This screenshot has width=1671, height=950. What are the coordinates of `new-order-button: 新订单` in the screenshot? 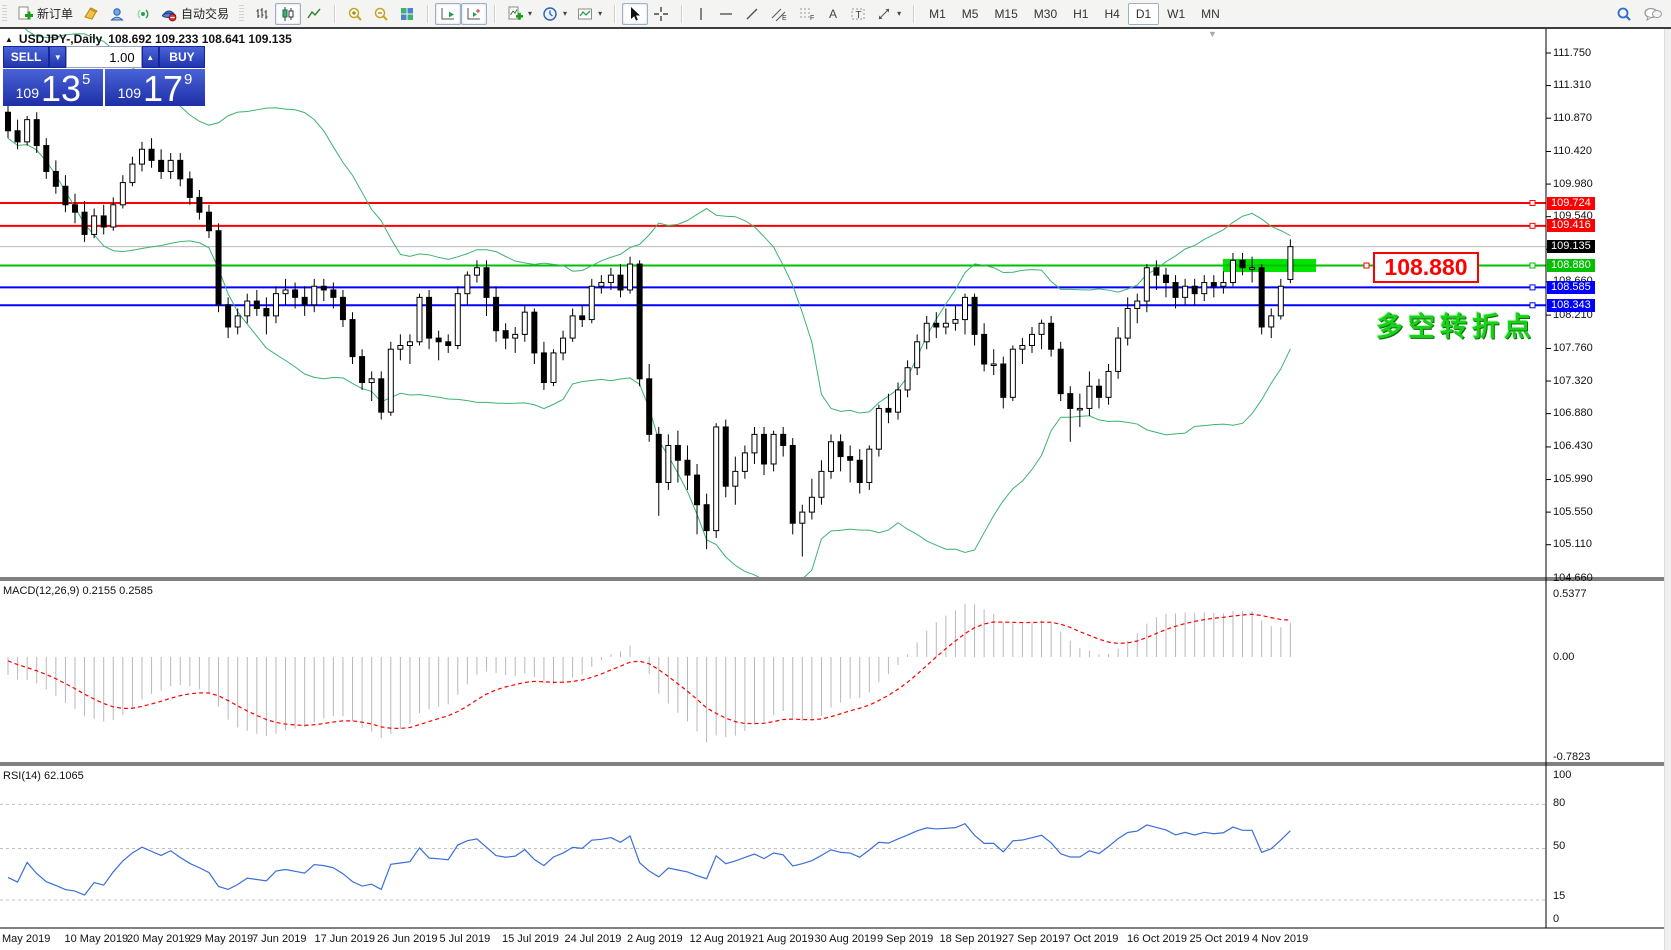 It's located at (45, 13).